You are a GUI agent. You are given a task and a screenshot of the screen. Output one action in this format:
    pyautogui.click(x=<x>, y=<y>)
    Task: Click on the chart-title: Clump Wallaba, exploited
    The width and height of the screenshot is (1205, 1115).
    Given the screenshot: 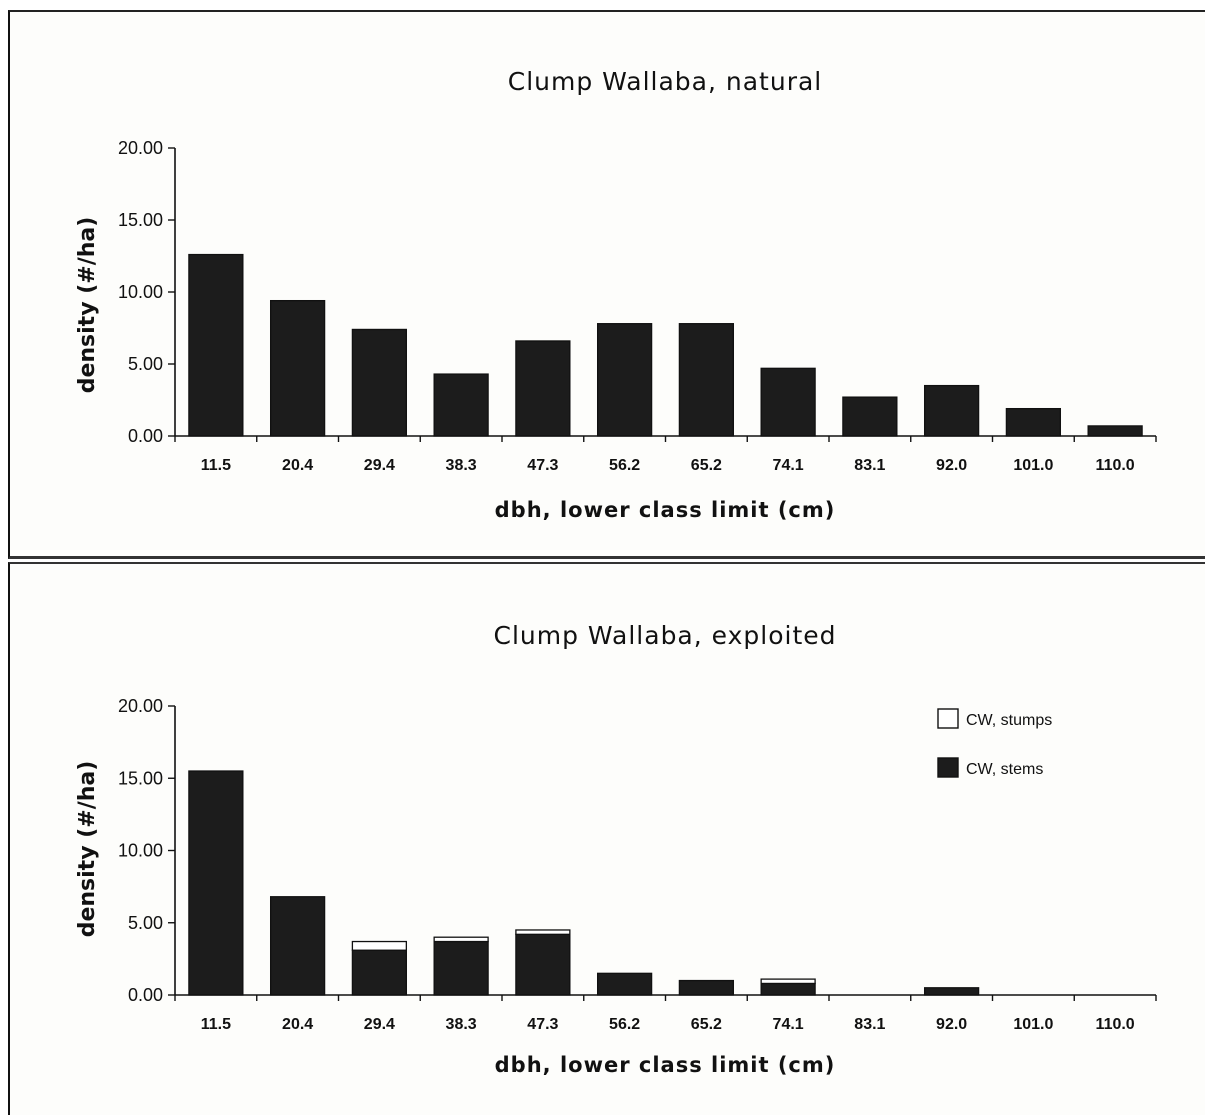 What is the action you would take?
    pyautogui.click(x=665, y=635)
    